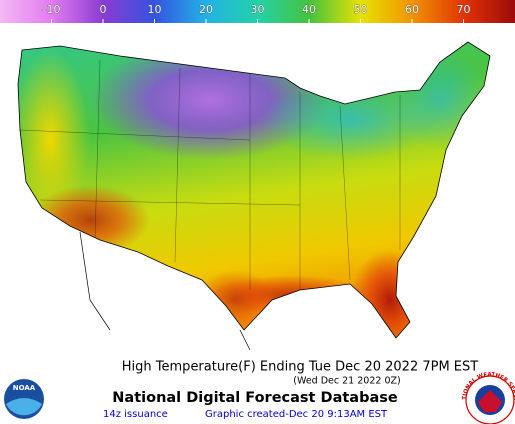 The image size is (515, 424). Describe the element at coordinates (24, 399) in the screenshot. I see `noaa-logo: NOAA` at that location.